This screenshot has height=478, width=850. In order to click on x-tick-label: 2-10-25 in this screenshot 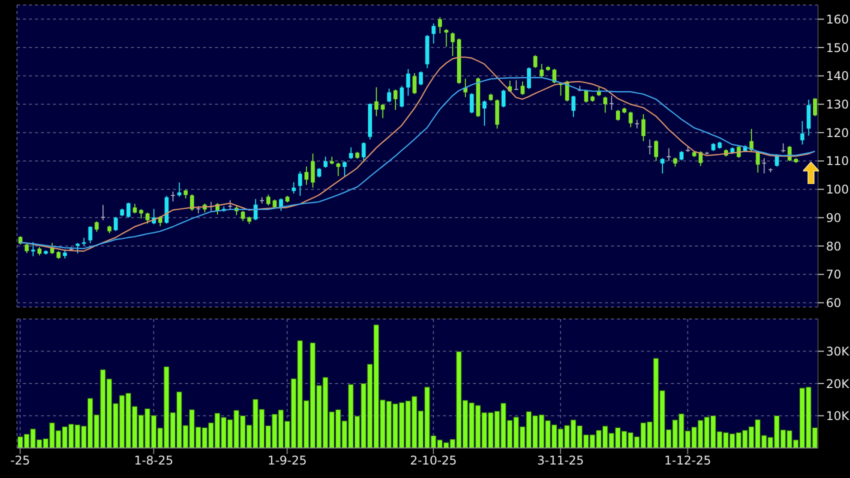, I will do `click(433, 461)`.